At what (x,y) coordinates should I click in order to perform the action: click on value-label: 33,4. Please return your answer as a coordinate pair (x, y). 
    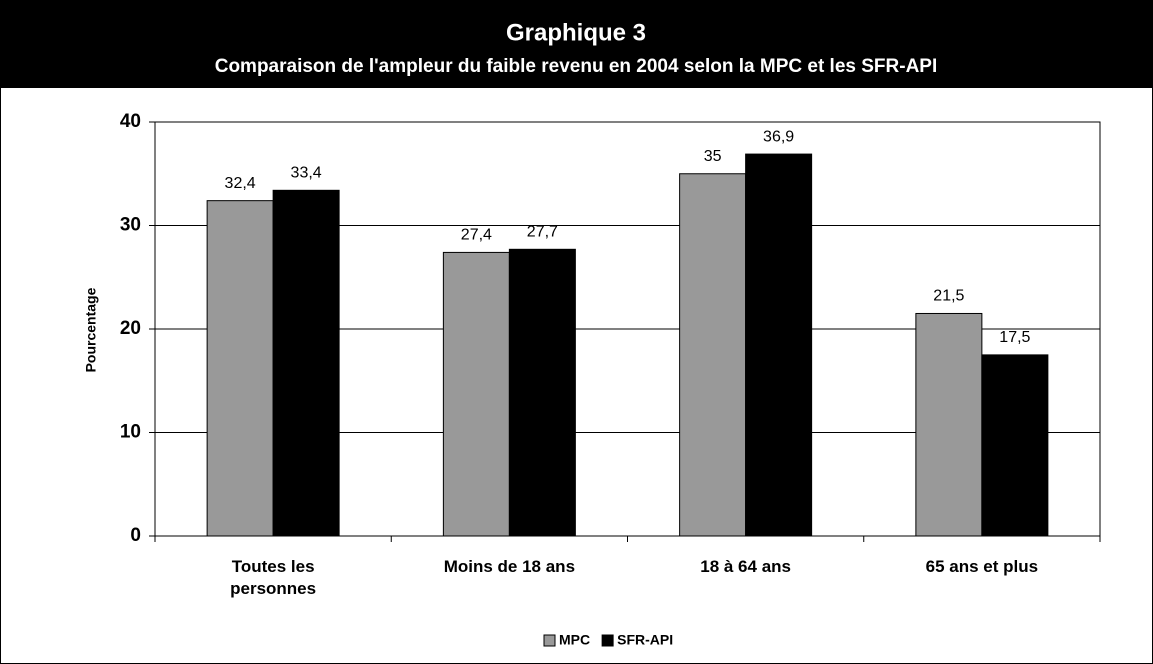
    Looking at the image, I should click on (306, 173).